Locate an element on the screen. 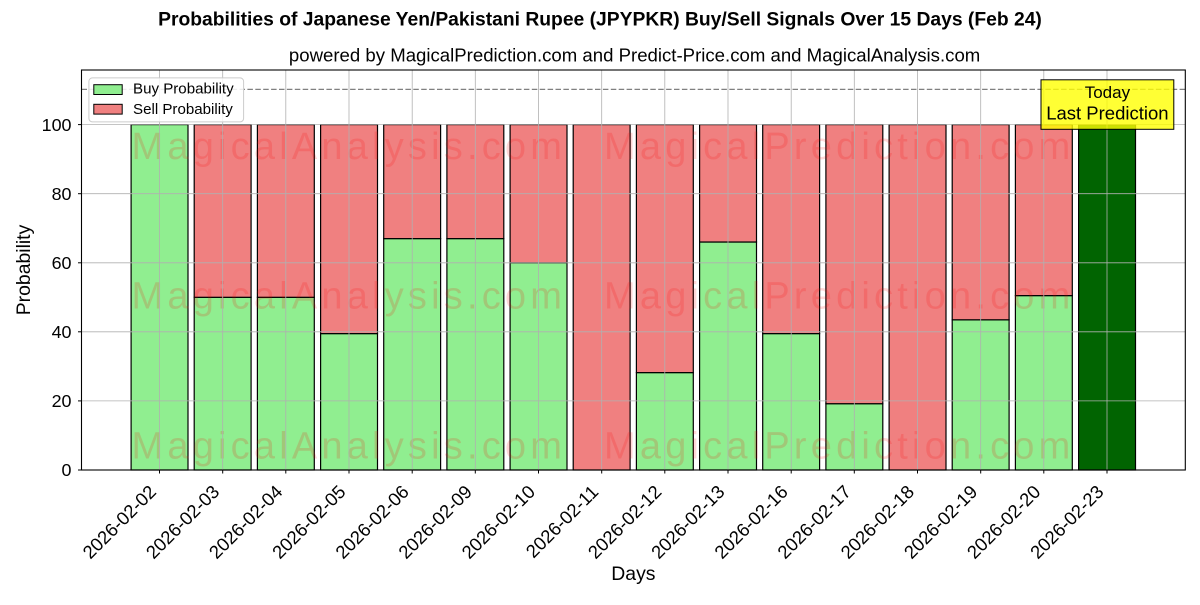 The width and height of the screenshot is (1200, 605). svg-text: 40 is located at coordinates (62, 332).